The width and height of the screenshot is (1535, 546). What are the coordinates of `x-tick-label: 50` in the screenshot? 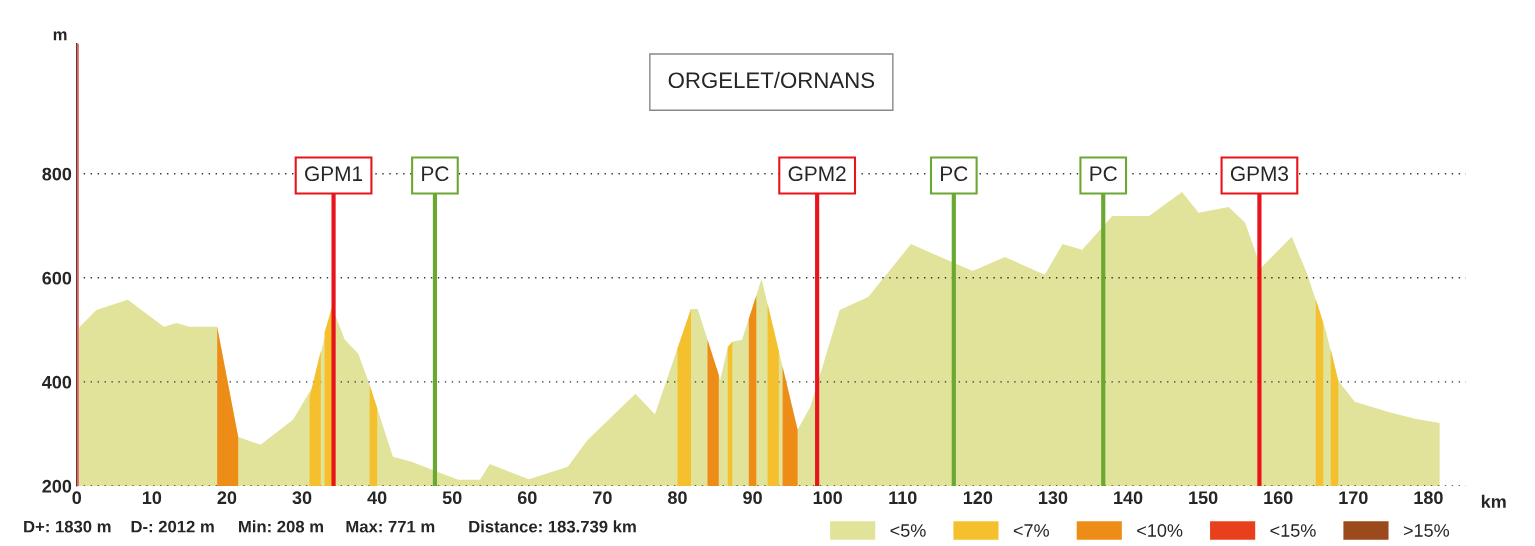 It's located at (452, 498).